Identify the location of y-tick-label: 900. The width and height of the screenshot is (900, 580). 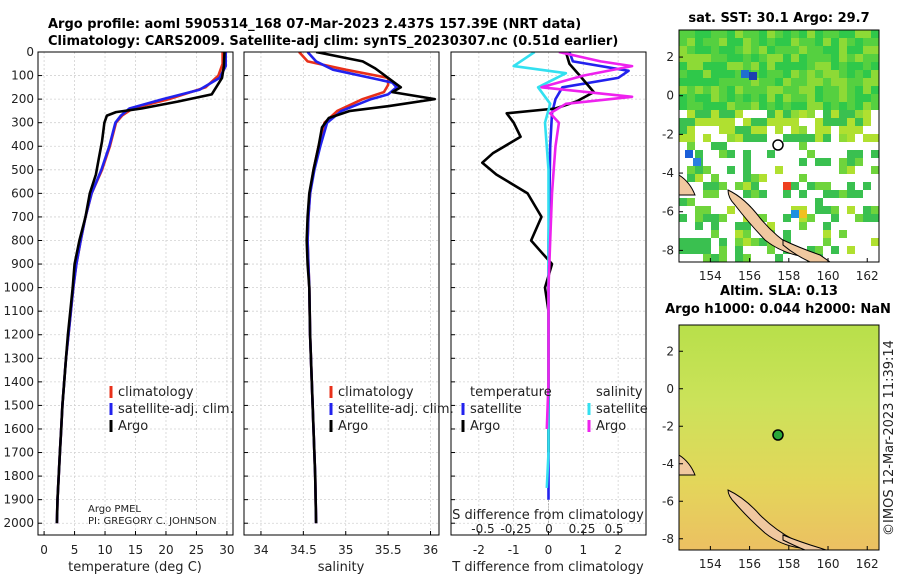
(22, 264).